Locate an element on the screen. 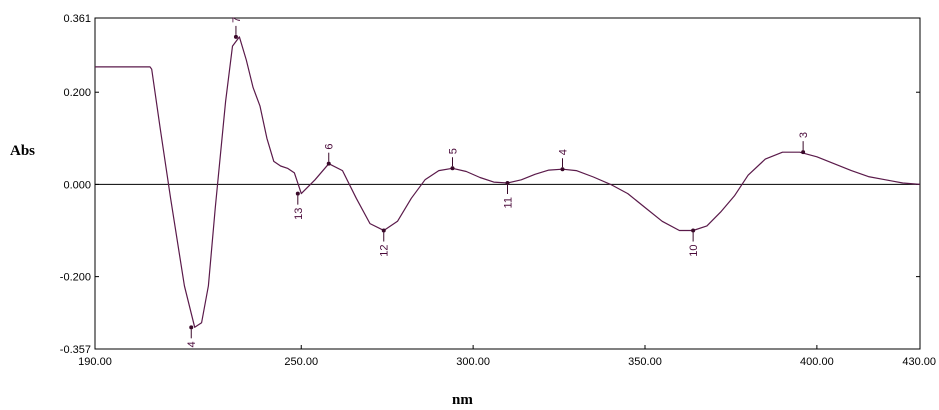 The image size is (939, 410). valley-label: 12 is located at coordinates (385, 251).